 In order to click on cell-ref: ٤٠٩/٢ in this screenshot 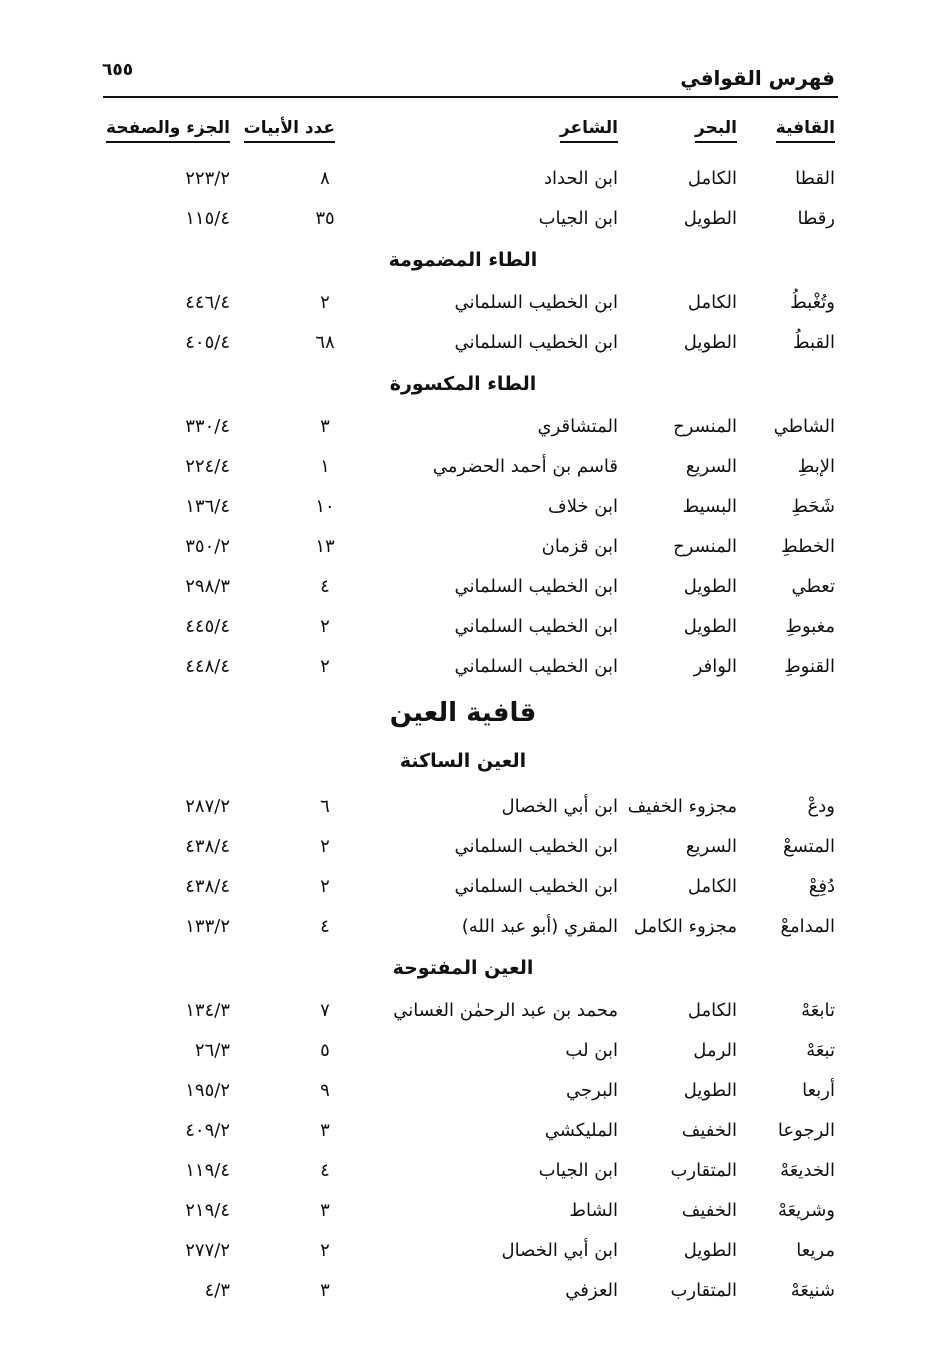, I will do `click(207, 1130)`.